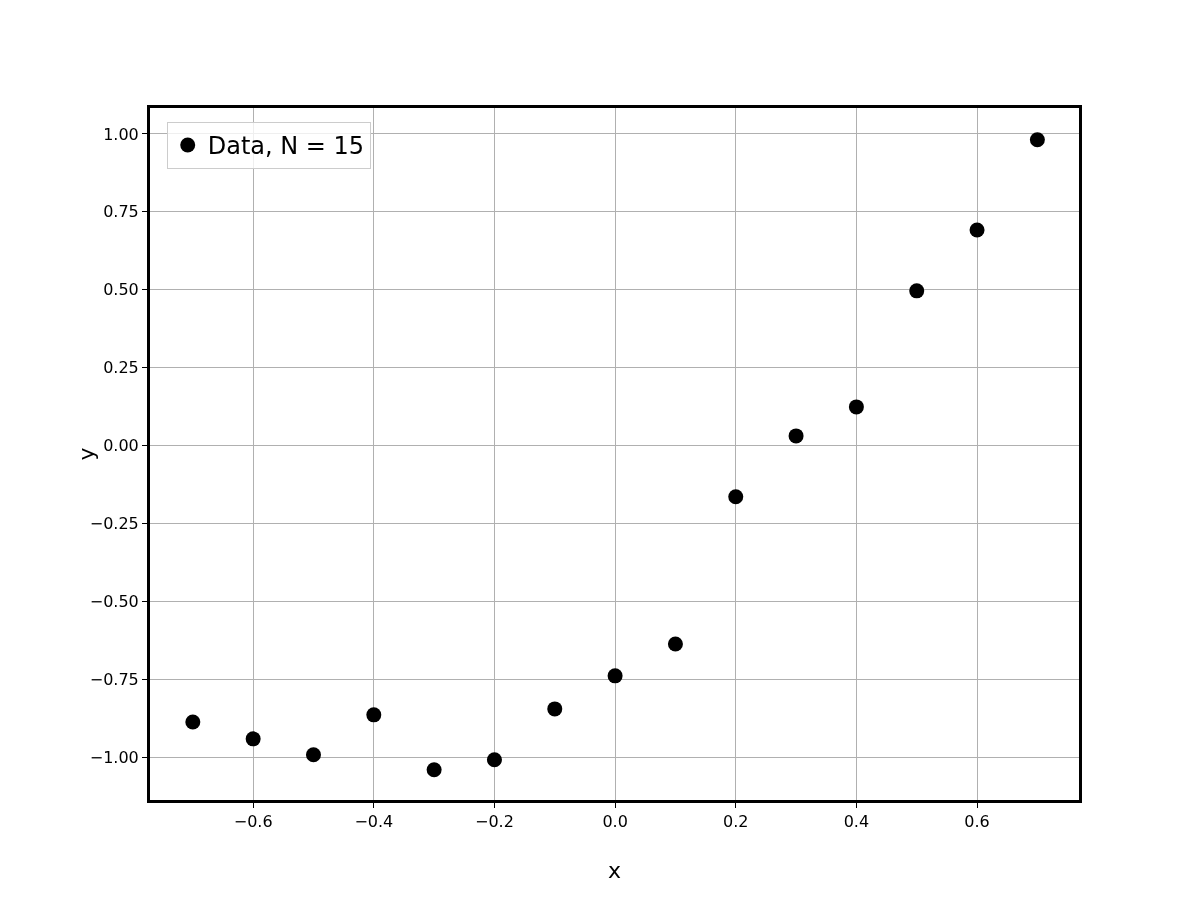  Describe the element at coordinates (86, 454) in the screenshot. I see `y-axis-title: y` at that location.